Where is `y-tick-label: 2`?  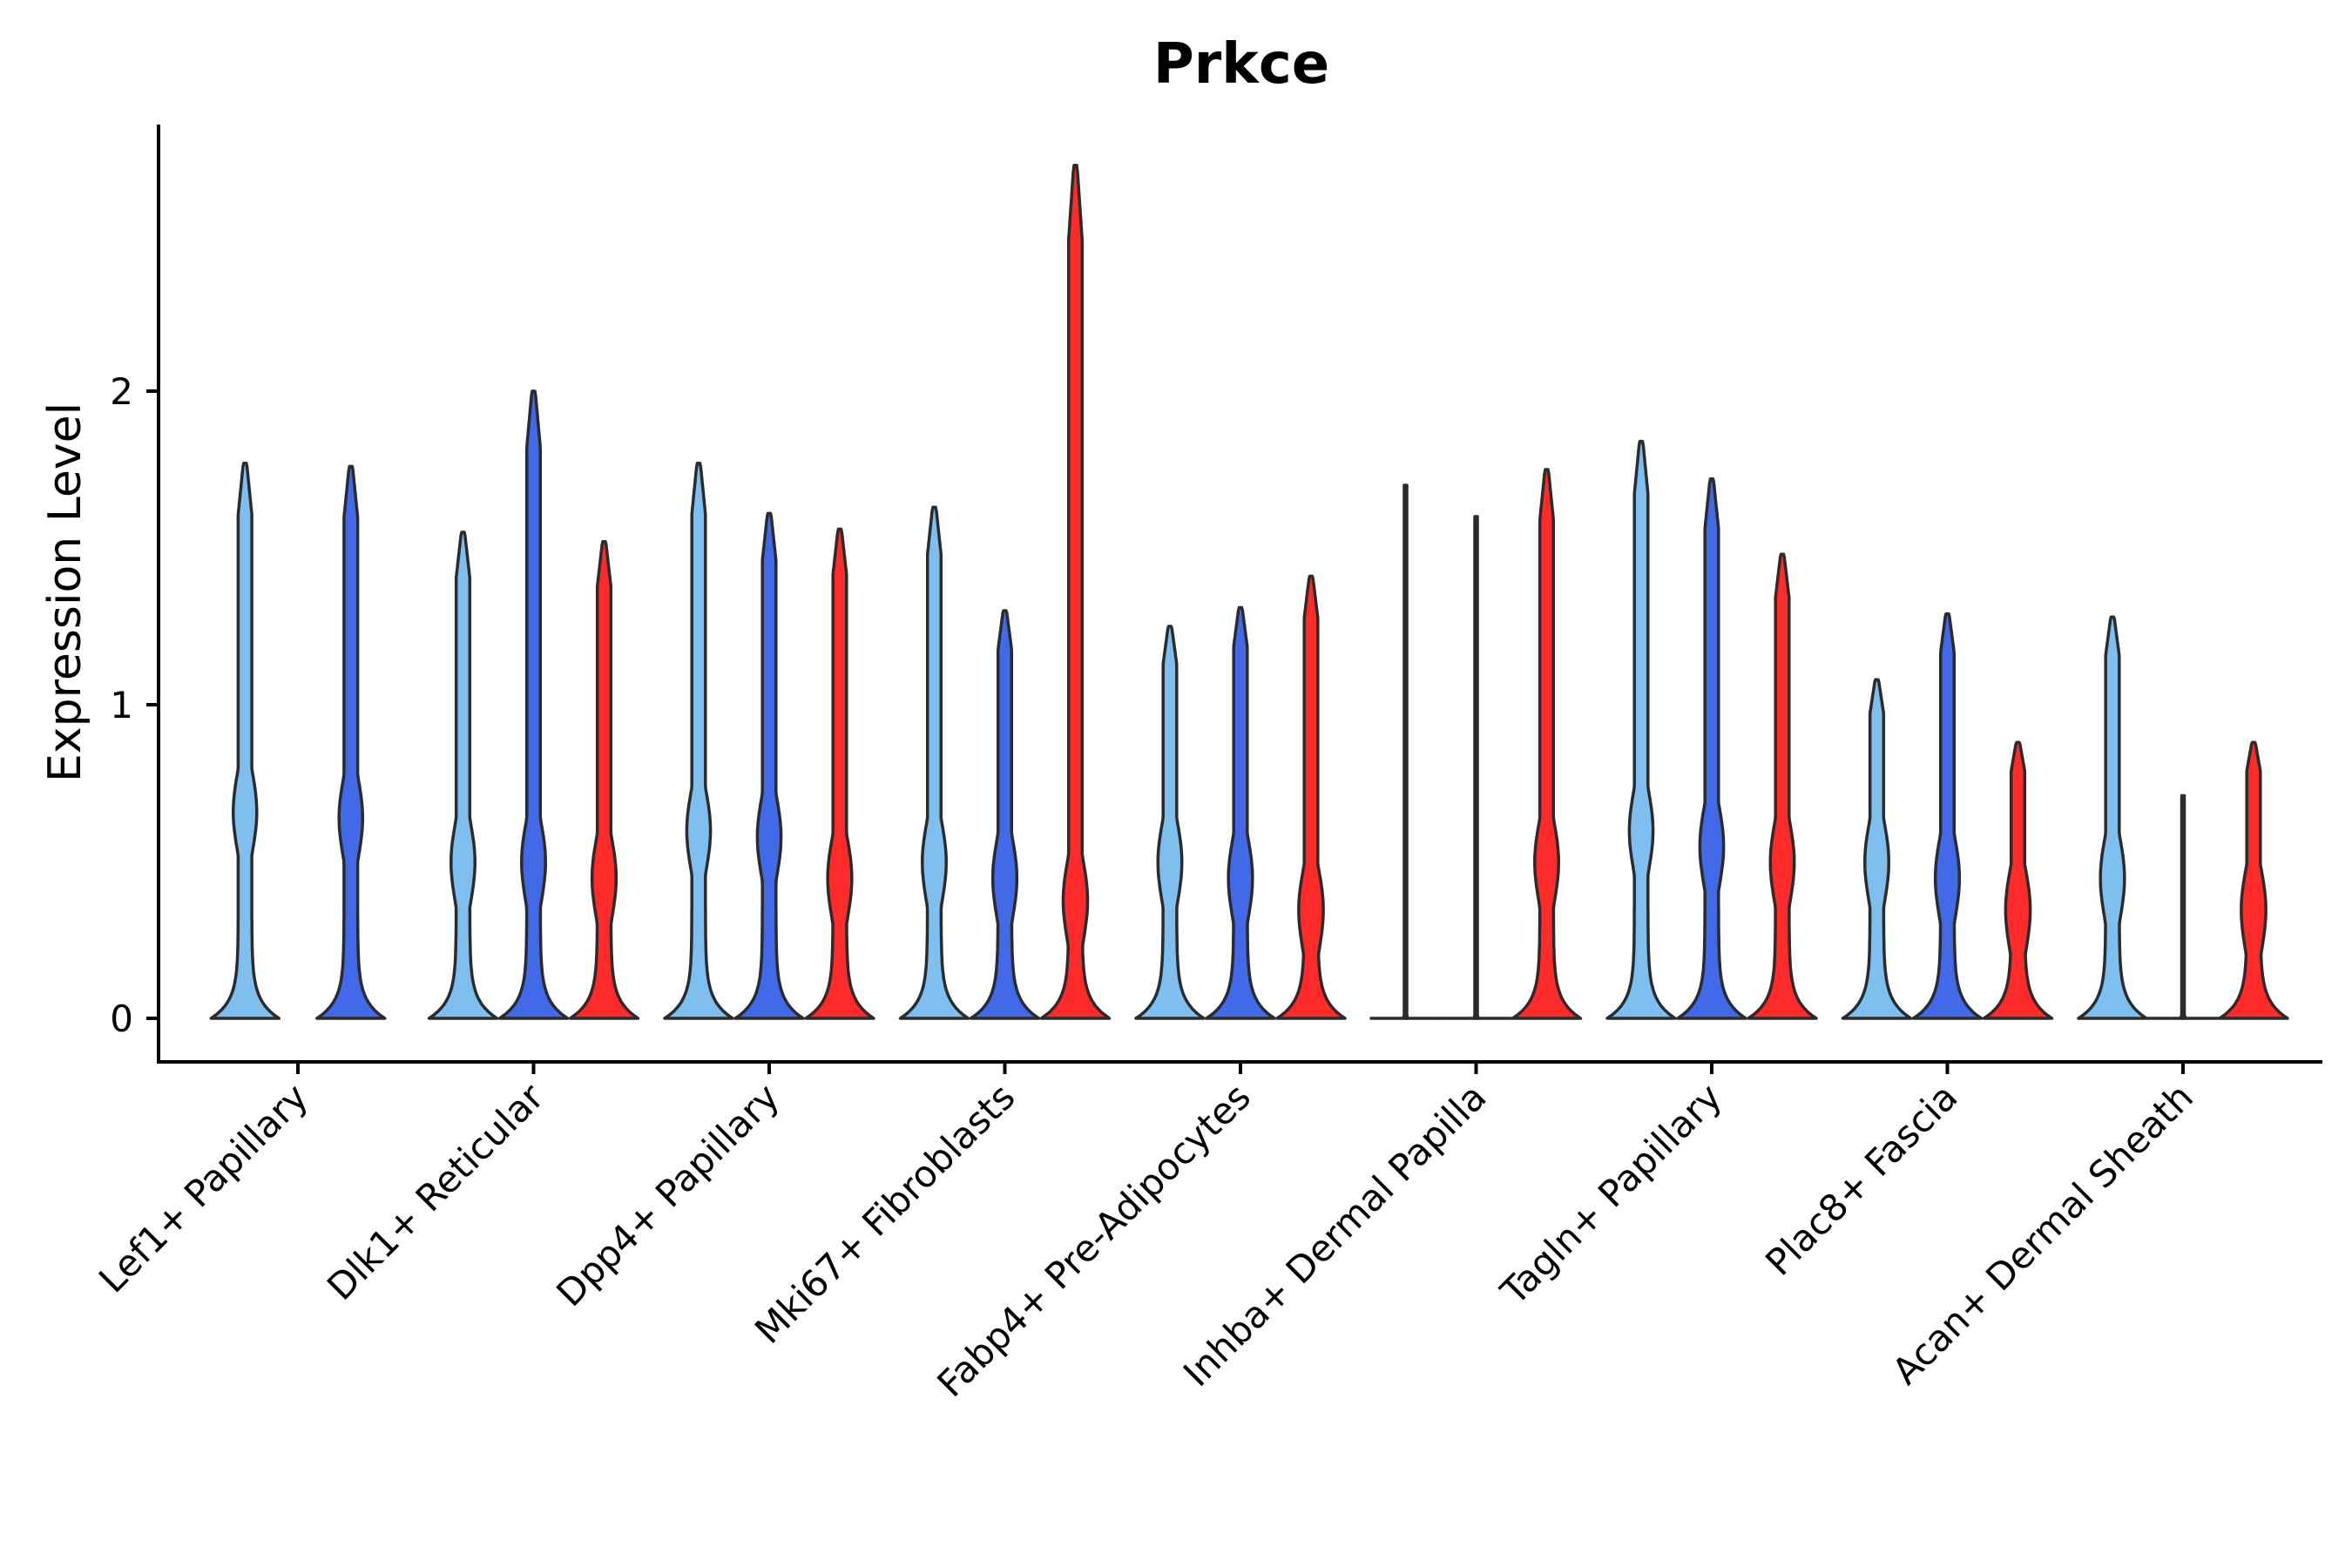 y-tick-label: 2 is located at coordinates (121, 391).